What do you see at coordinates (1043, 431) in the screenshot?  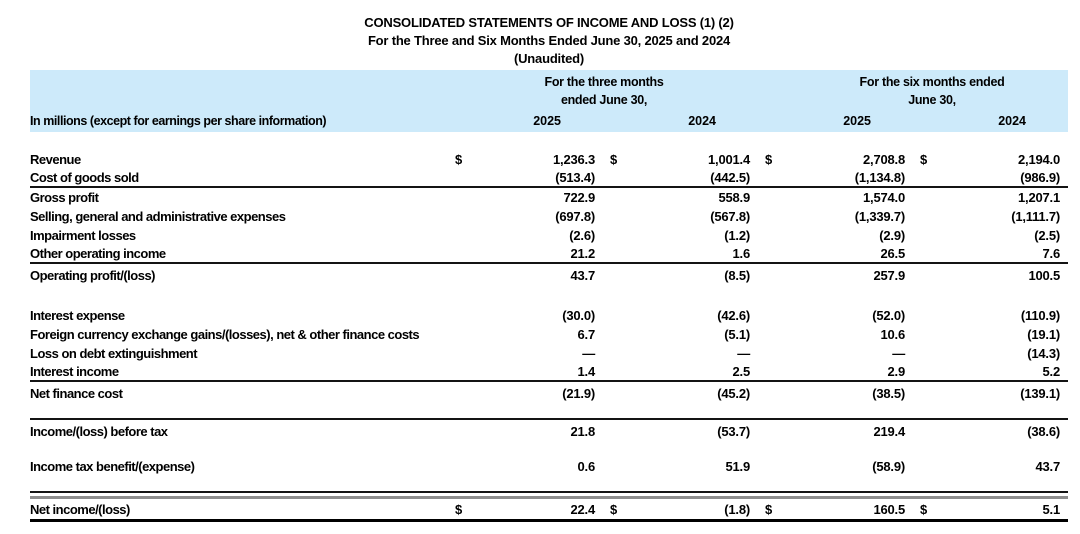 I see `cell-value: (38.6)` at bounding box center [1043, 431].